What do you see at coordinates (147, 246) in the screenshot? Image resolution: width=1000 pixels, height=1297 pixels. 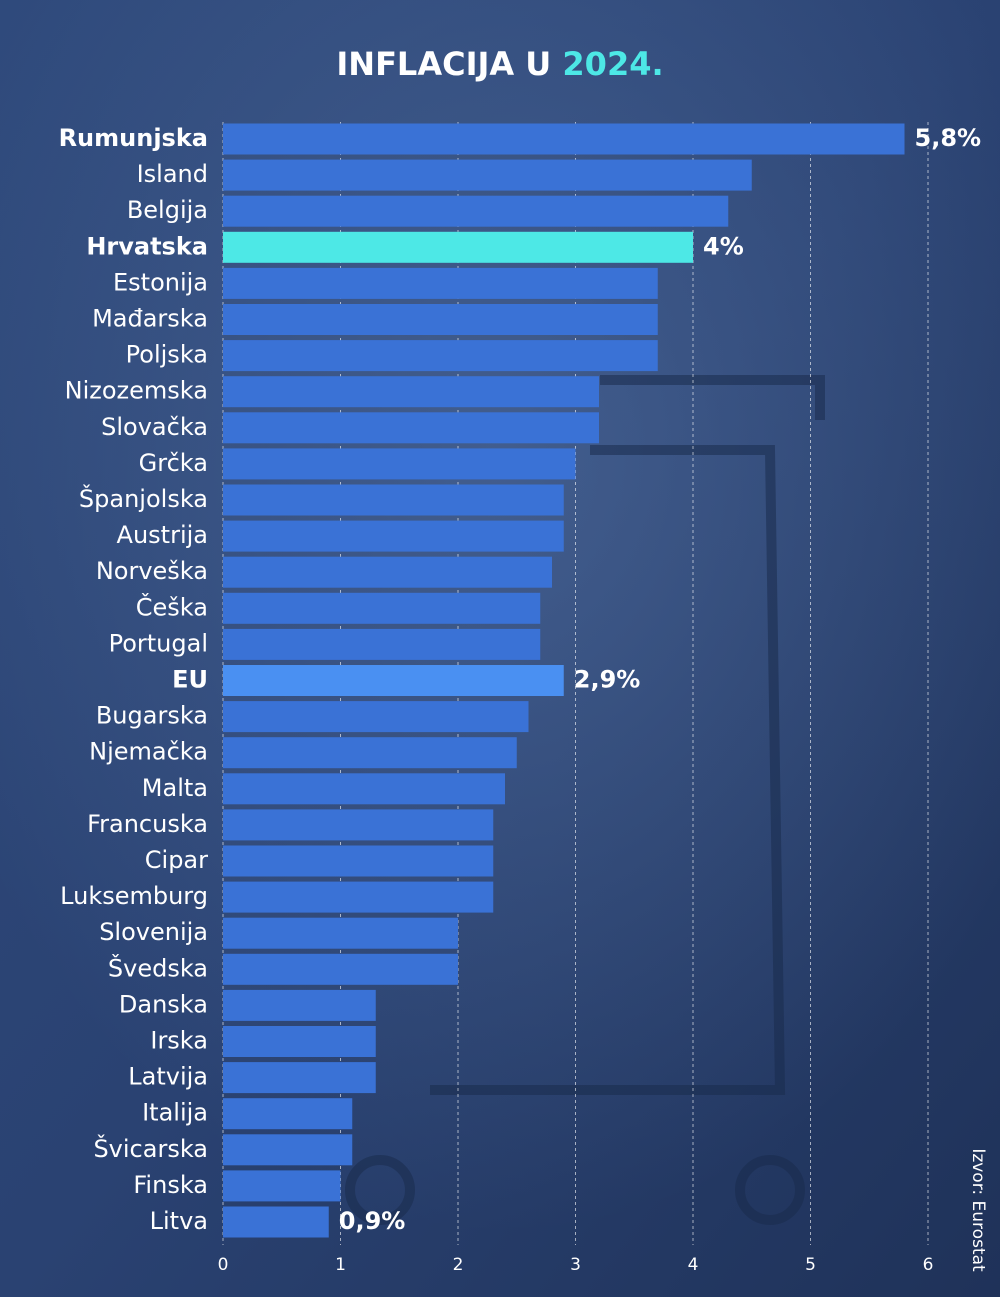 I see `category-label: Hrvatska` at bounding box center [147, 246].